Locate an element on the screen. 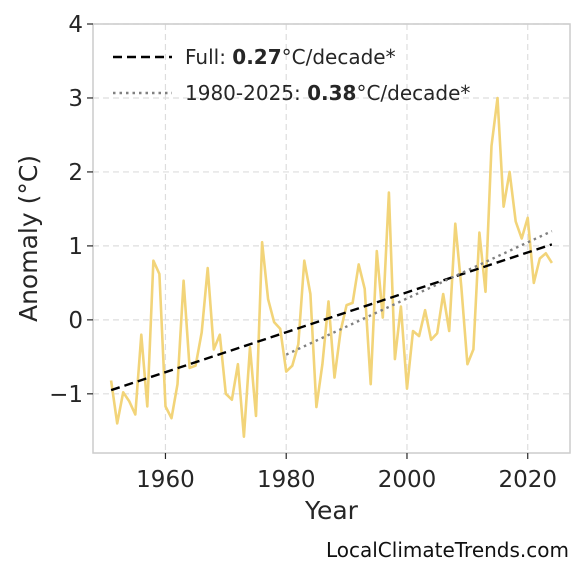 The image size is (585, 578). y-tick-label: −1 is located at coordinates (66, 395).